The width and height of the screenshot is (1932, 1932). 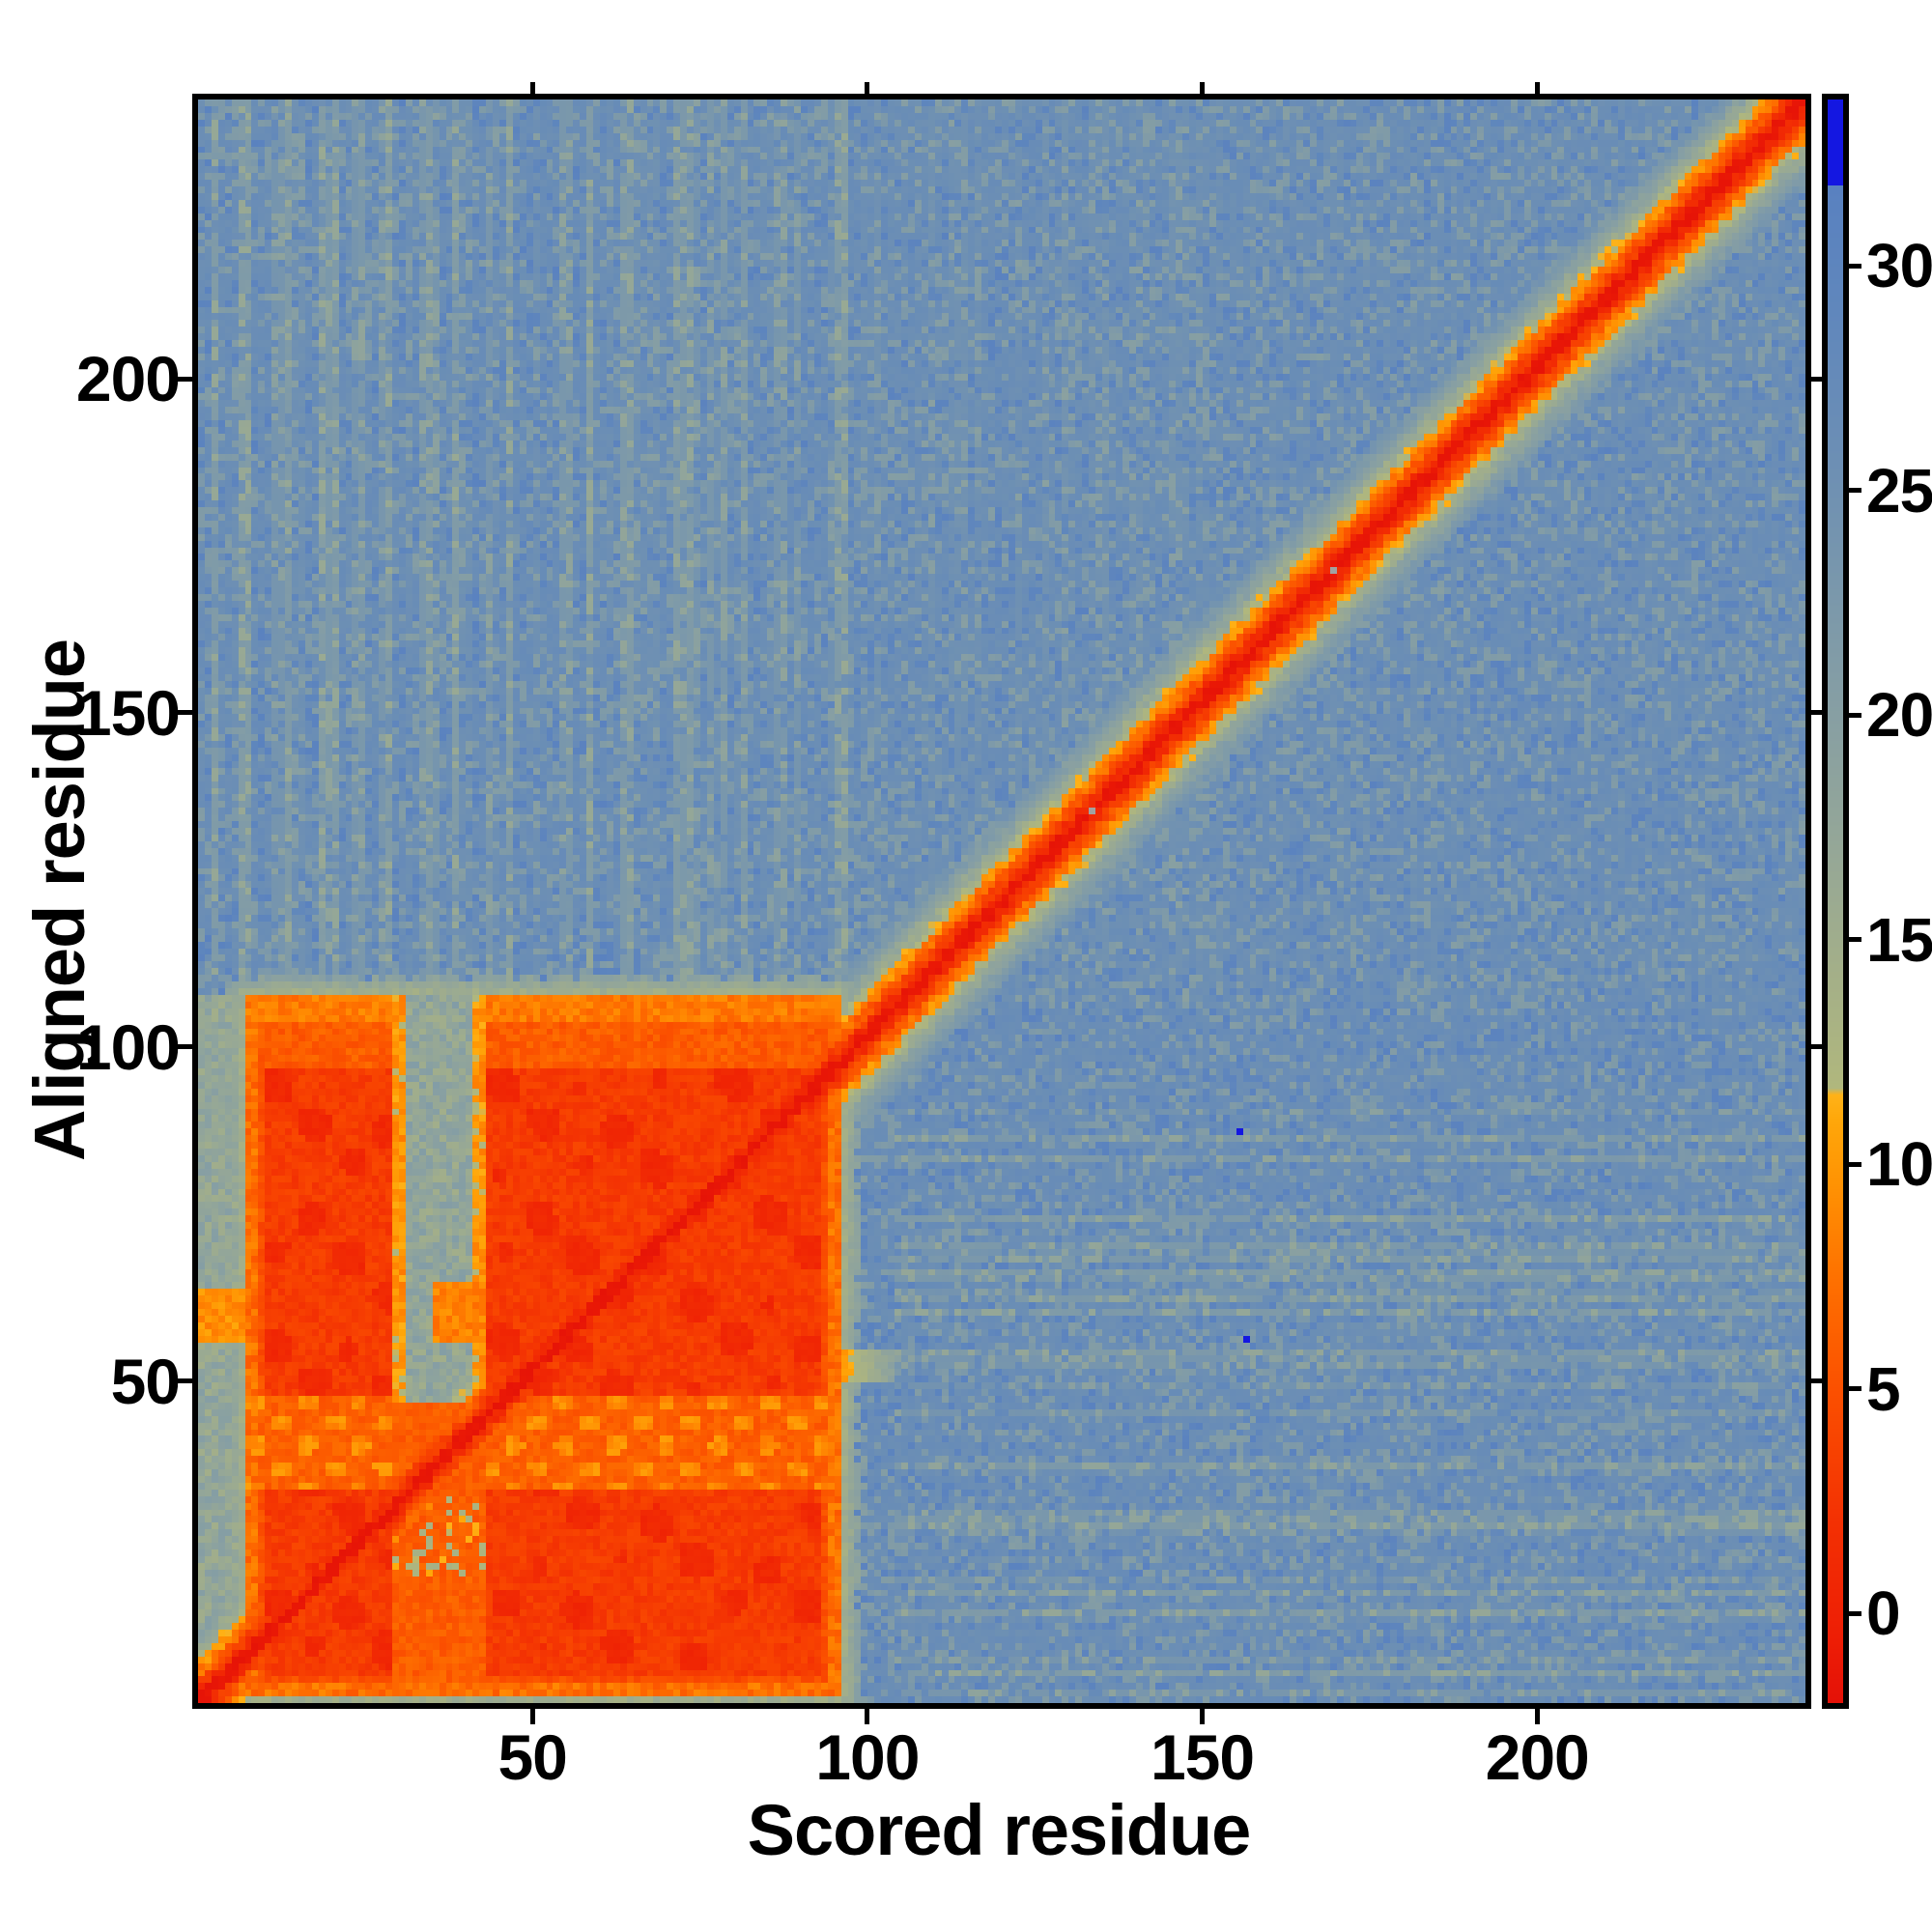 What do you see at coordinates (128, 1046) in the screenshot?
I see `y-tick-label: 100` at bounding box center [128, 1046].